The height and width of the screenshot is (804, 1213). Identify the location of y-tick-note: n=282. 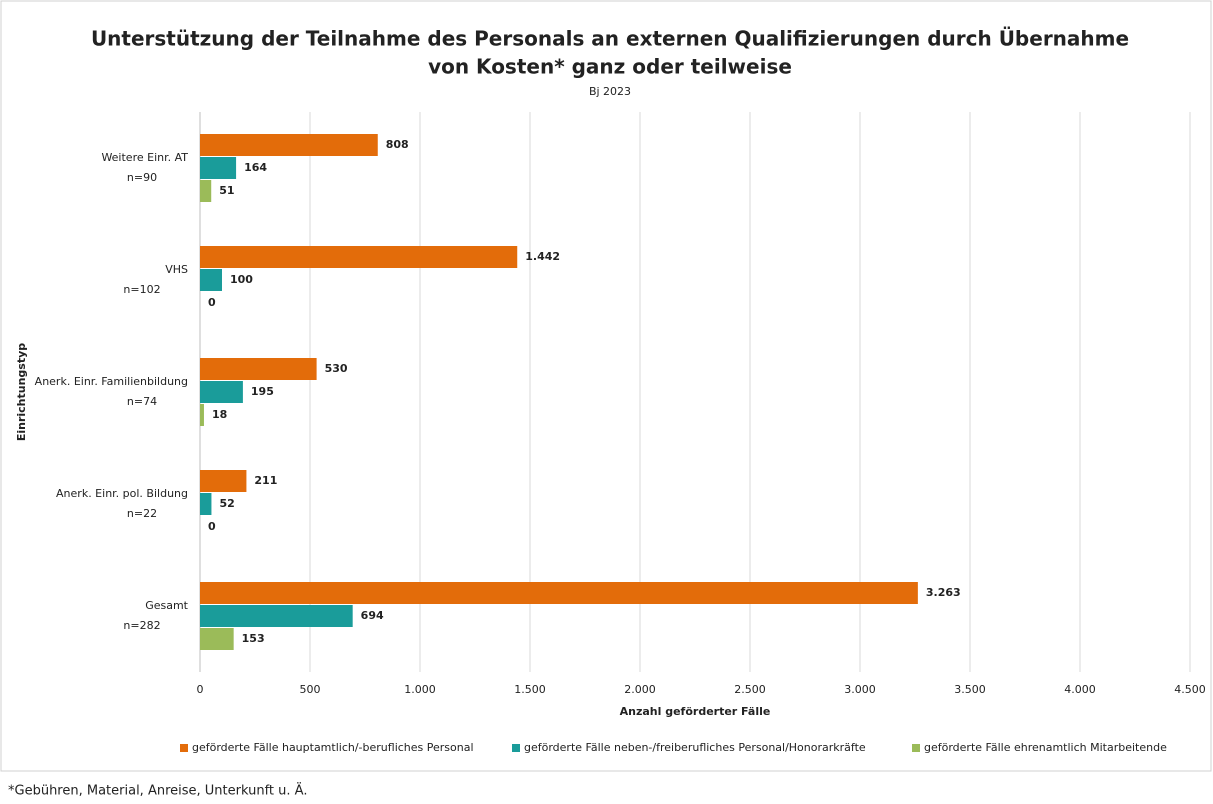
(141, 625).